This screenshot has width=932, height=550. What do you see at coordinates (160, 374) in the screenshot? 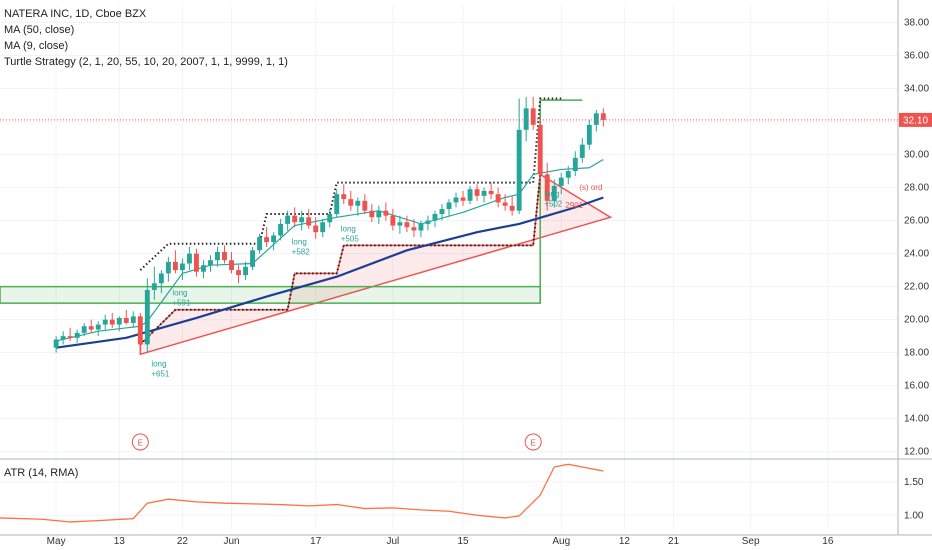
I see `trade-result: +651` at bounding box center [160, 374].